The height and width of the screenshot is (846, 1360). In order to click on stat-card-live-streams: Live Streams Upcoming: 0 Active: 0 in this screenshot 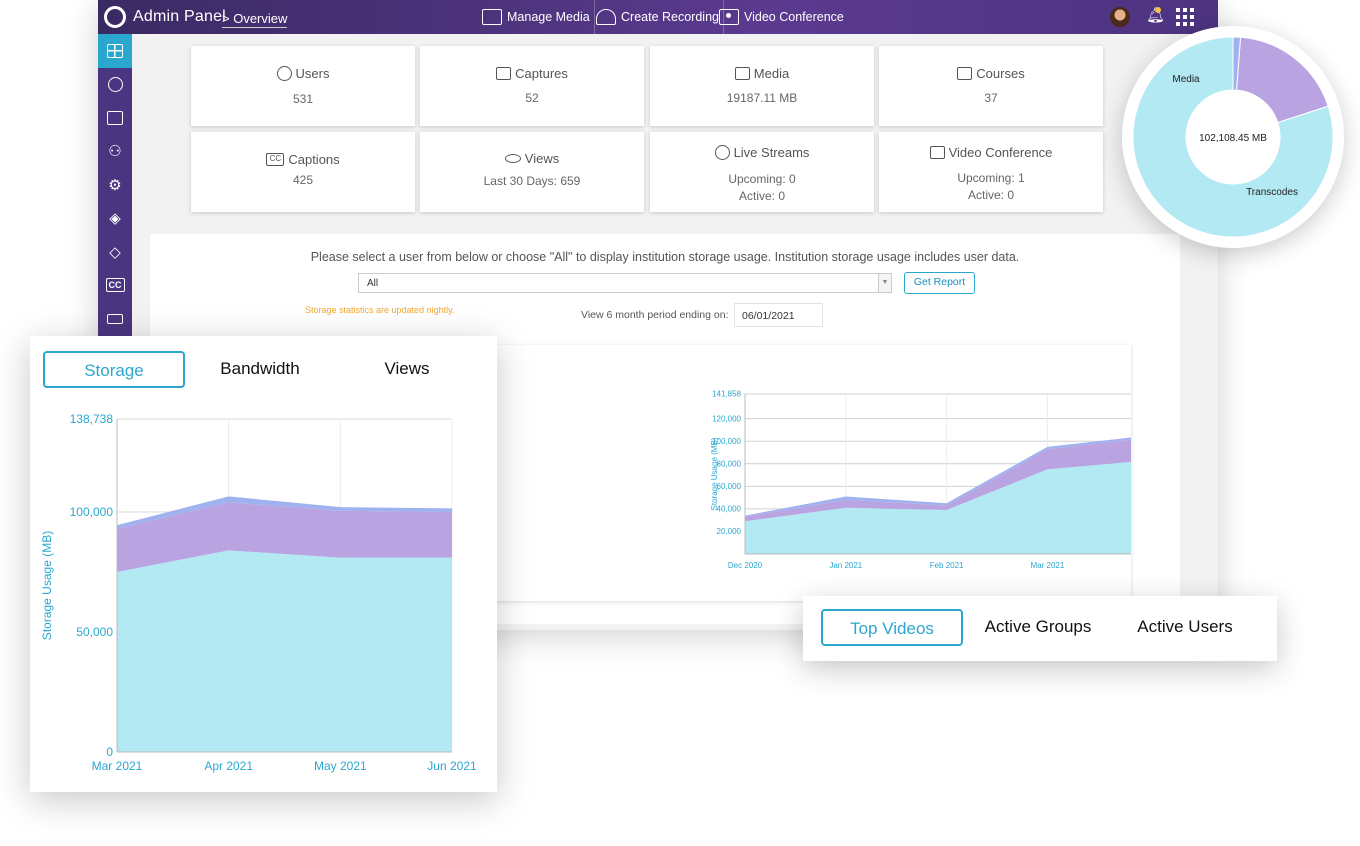, I will do `click(762, 172)`.